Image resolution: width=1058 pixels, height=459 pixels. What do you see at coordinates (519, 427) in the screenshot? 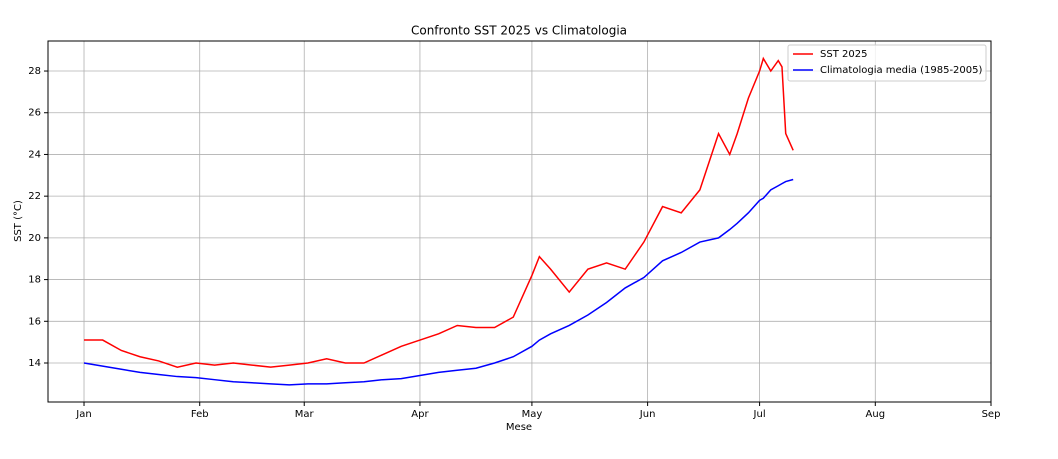
I see `x-axis-label: Mese` at bounding box center [519, 427].